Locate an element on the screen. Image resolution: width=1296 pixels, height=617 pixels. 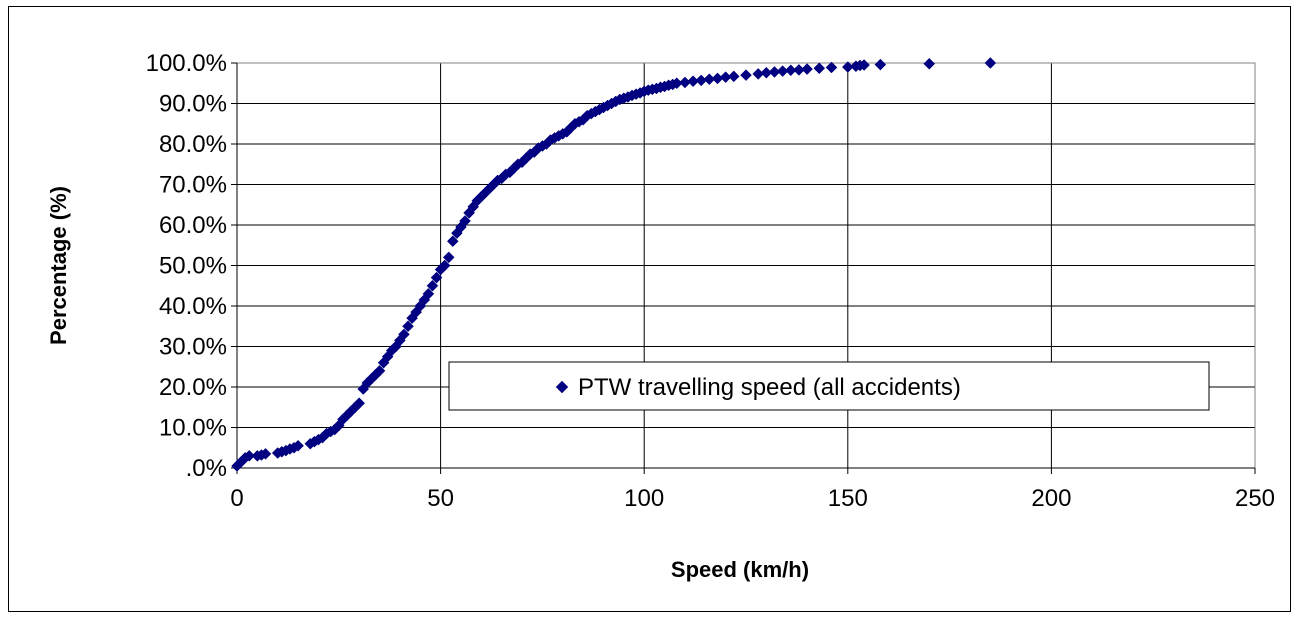
y-tick-label: 50.0% is located at coordinates (193, 266).